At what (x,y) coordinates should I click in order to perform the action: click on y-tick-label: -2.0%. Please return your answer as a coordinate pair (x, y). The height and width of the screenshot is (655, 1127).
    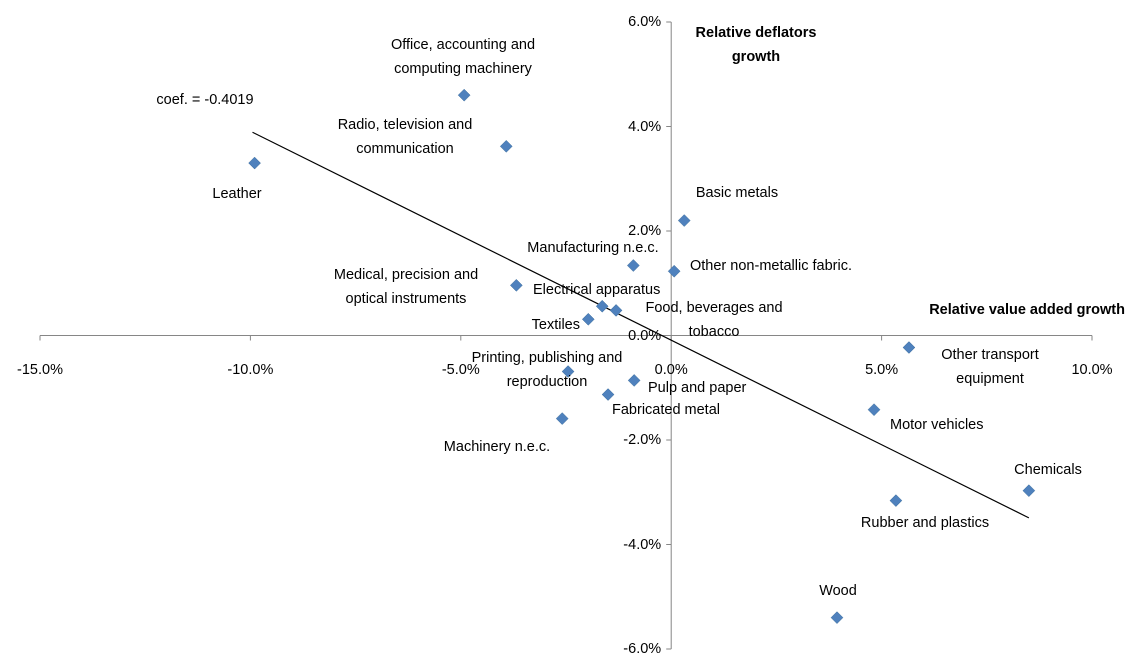
    Looking at the image, I should click on (642, 440).